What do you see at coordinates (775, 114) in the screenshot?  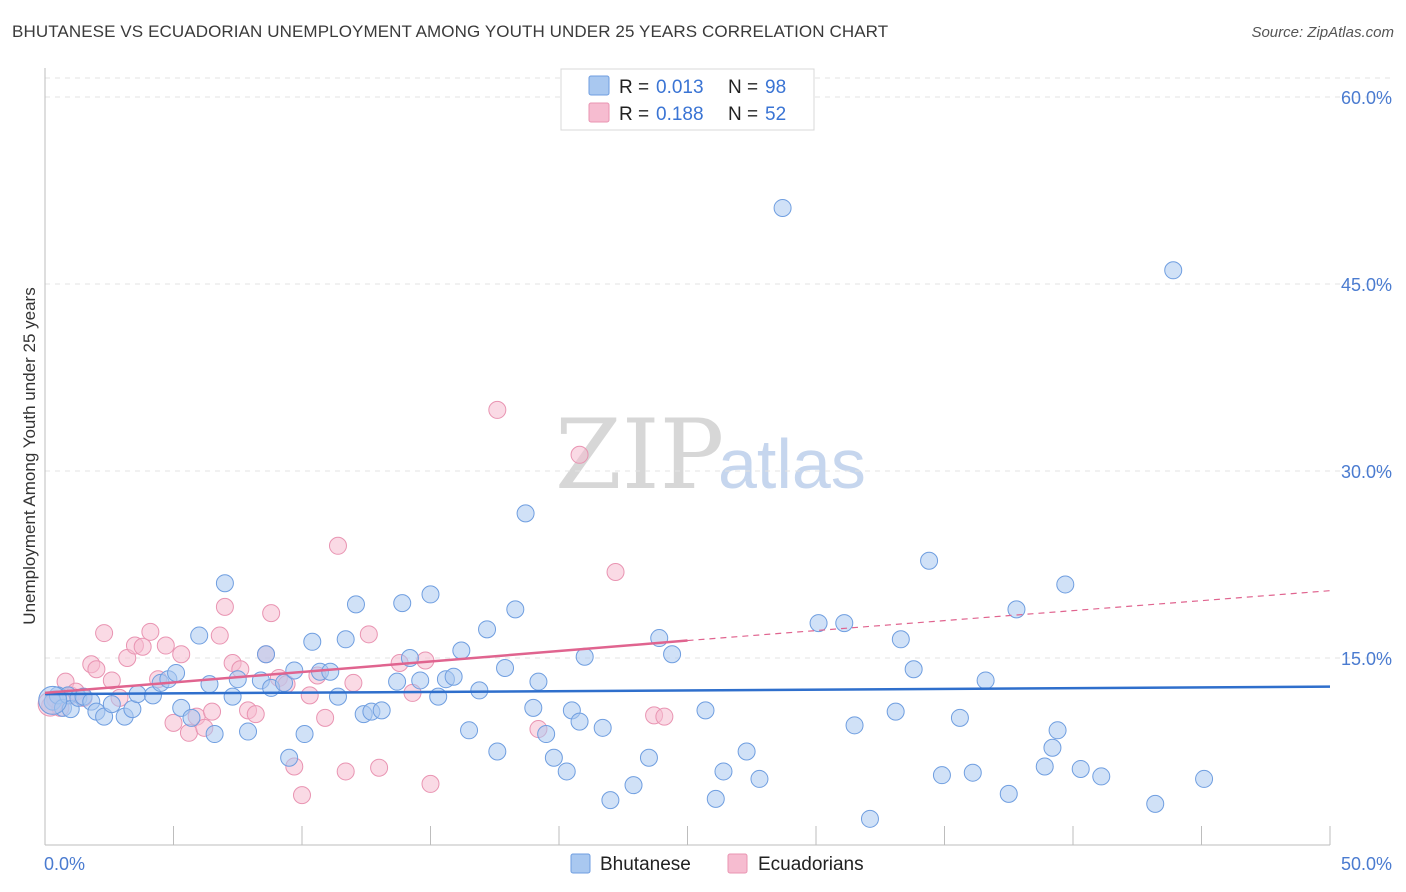 I see `legend-n-value-2: 52` at bounding box center [775, 114].